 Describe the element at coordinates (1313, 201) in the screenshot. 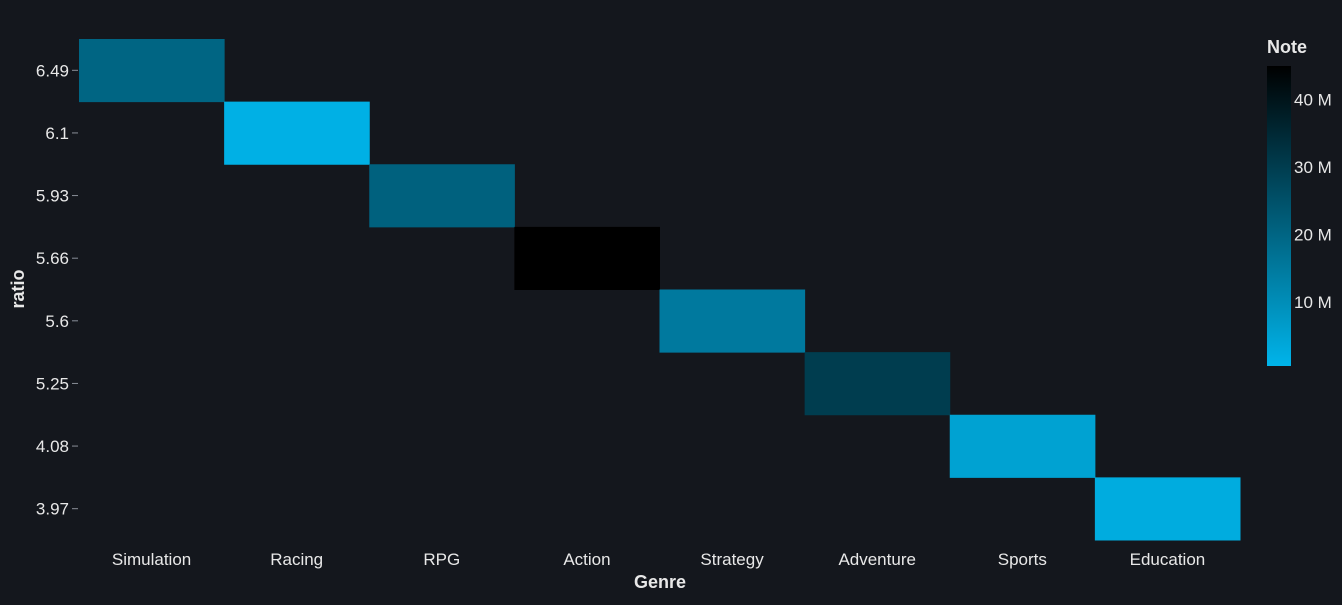

I see `colorbar-ticks: 10 M 20 M 30 M 40 M` at that location.